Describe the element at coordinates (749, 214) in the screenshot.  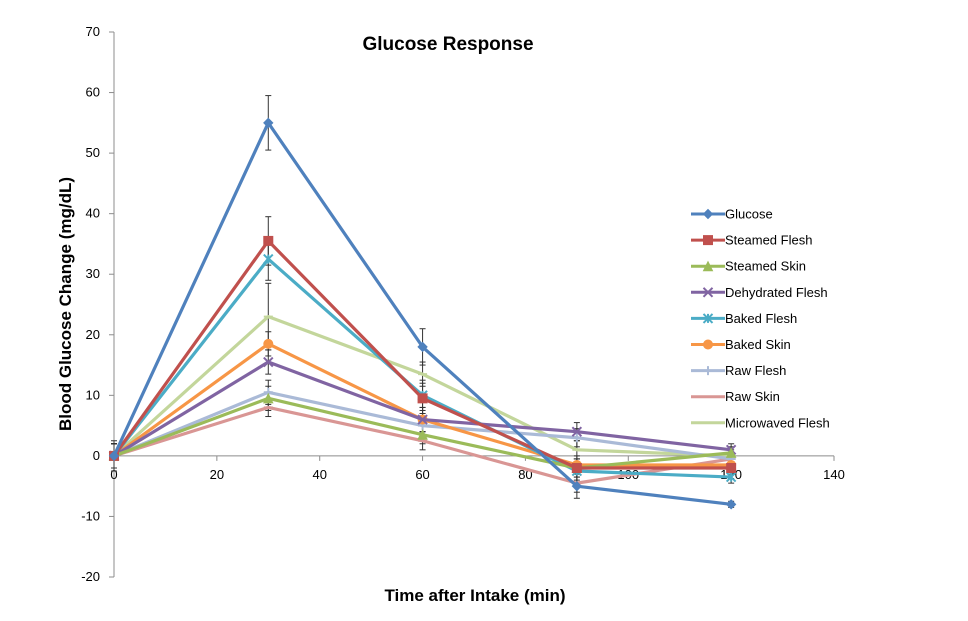
I see `legend-label: Glucose` at that location.